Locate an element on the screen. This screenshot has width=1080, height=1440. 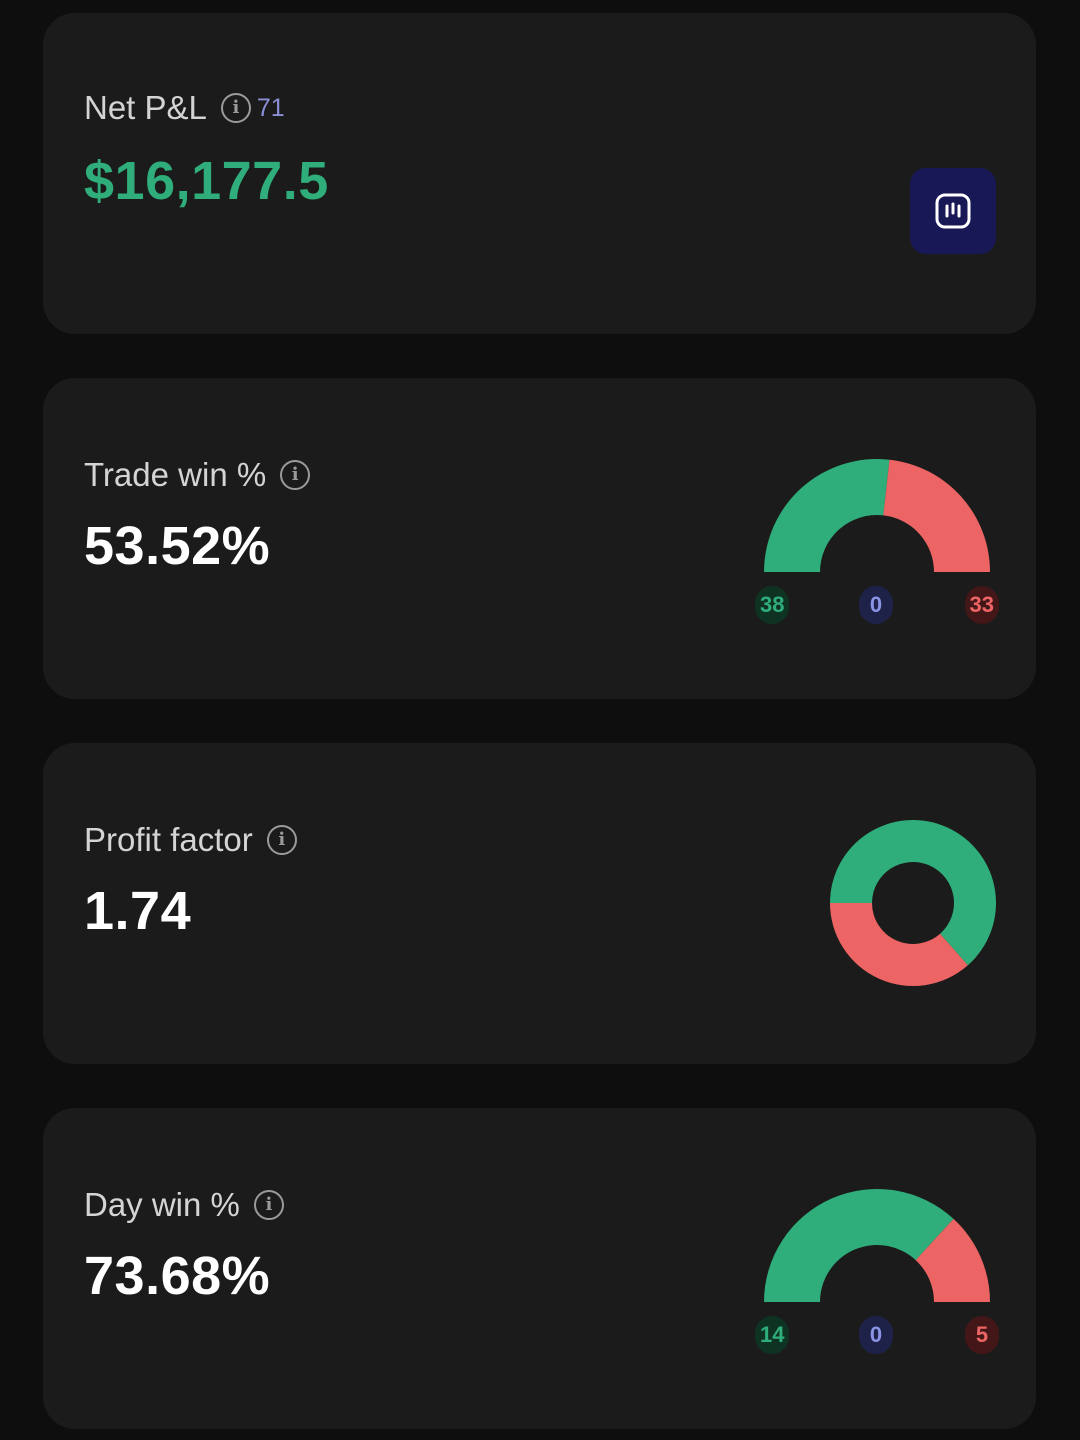
trade-win-gauge is located at coordinates (877, 515).